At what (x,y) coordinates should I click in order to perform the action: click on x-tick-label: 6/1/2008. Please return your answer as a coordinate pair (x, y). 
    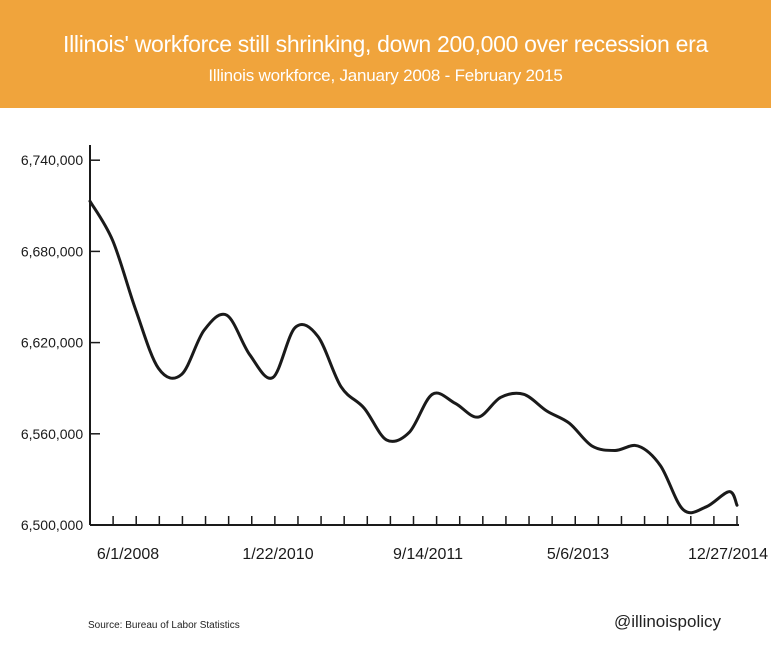
    Looking at the image, I should click on (128, 554).